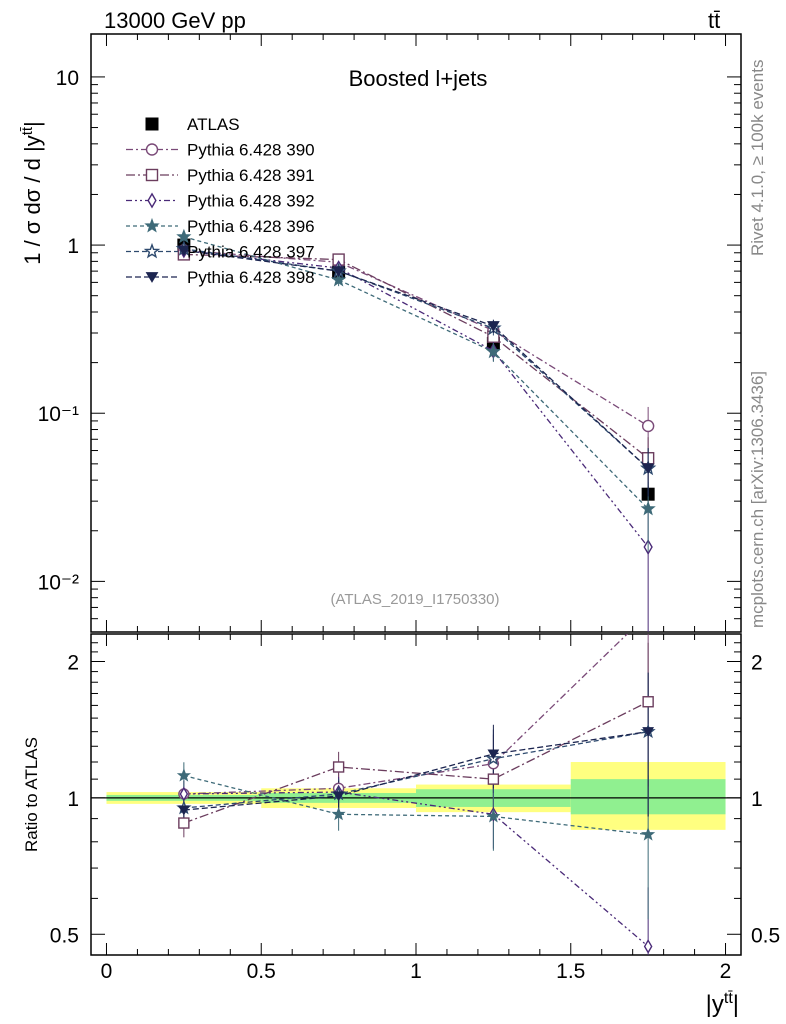 Image resolution: width=786 pixels, height=1024 pixels. Describe the element at coordinates (765, 935) in the screenshot. I see `ratio-y-tick-label-right: 0.5` at that location.